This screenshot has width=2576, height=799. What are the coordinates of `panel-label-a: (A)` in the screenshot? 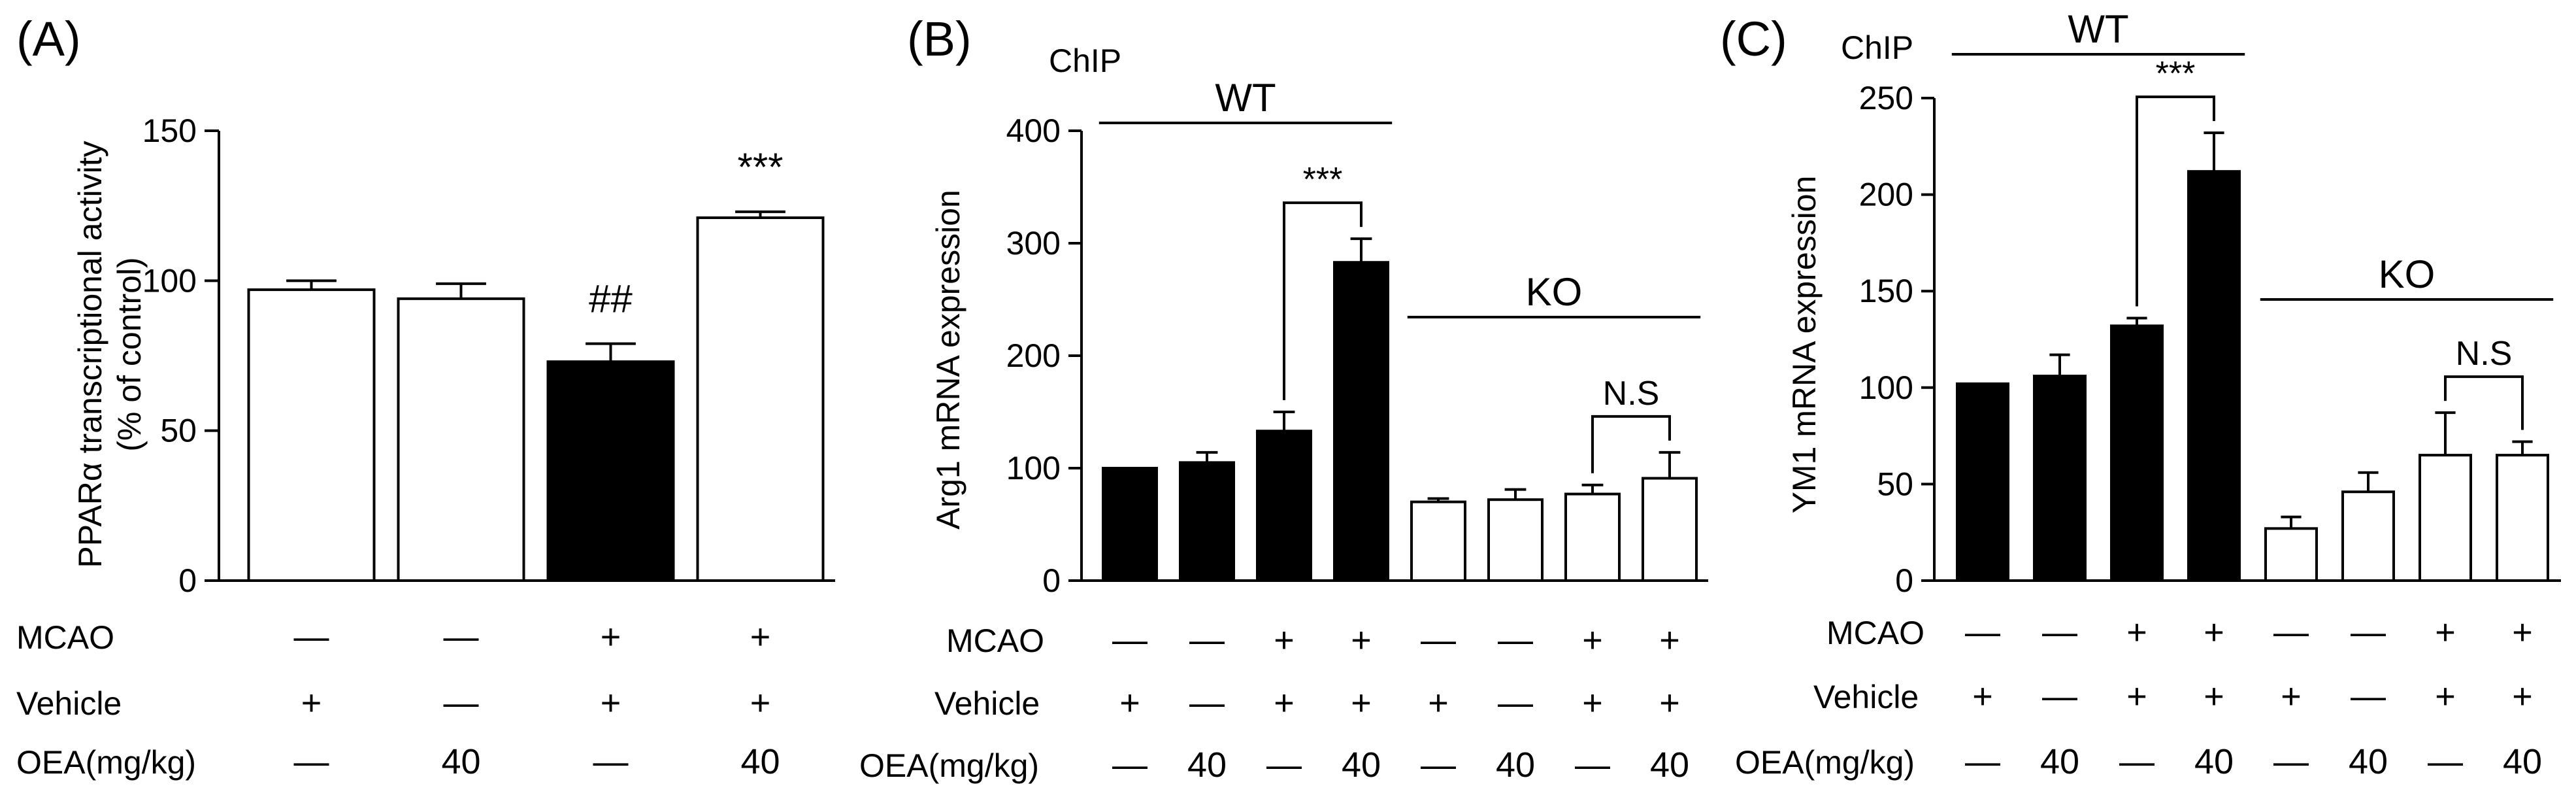 It's located at (48, 39).